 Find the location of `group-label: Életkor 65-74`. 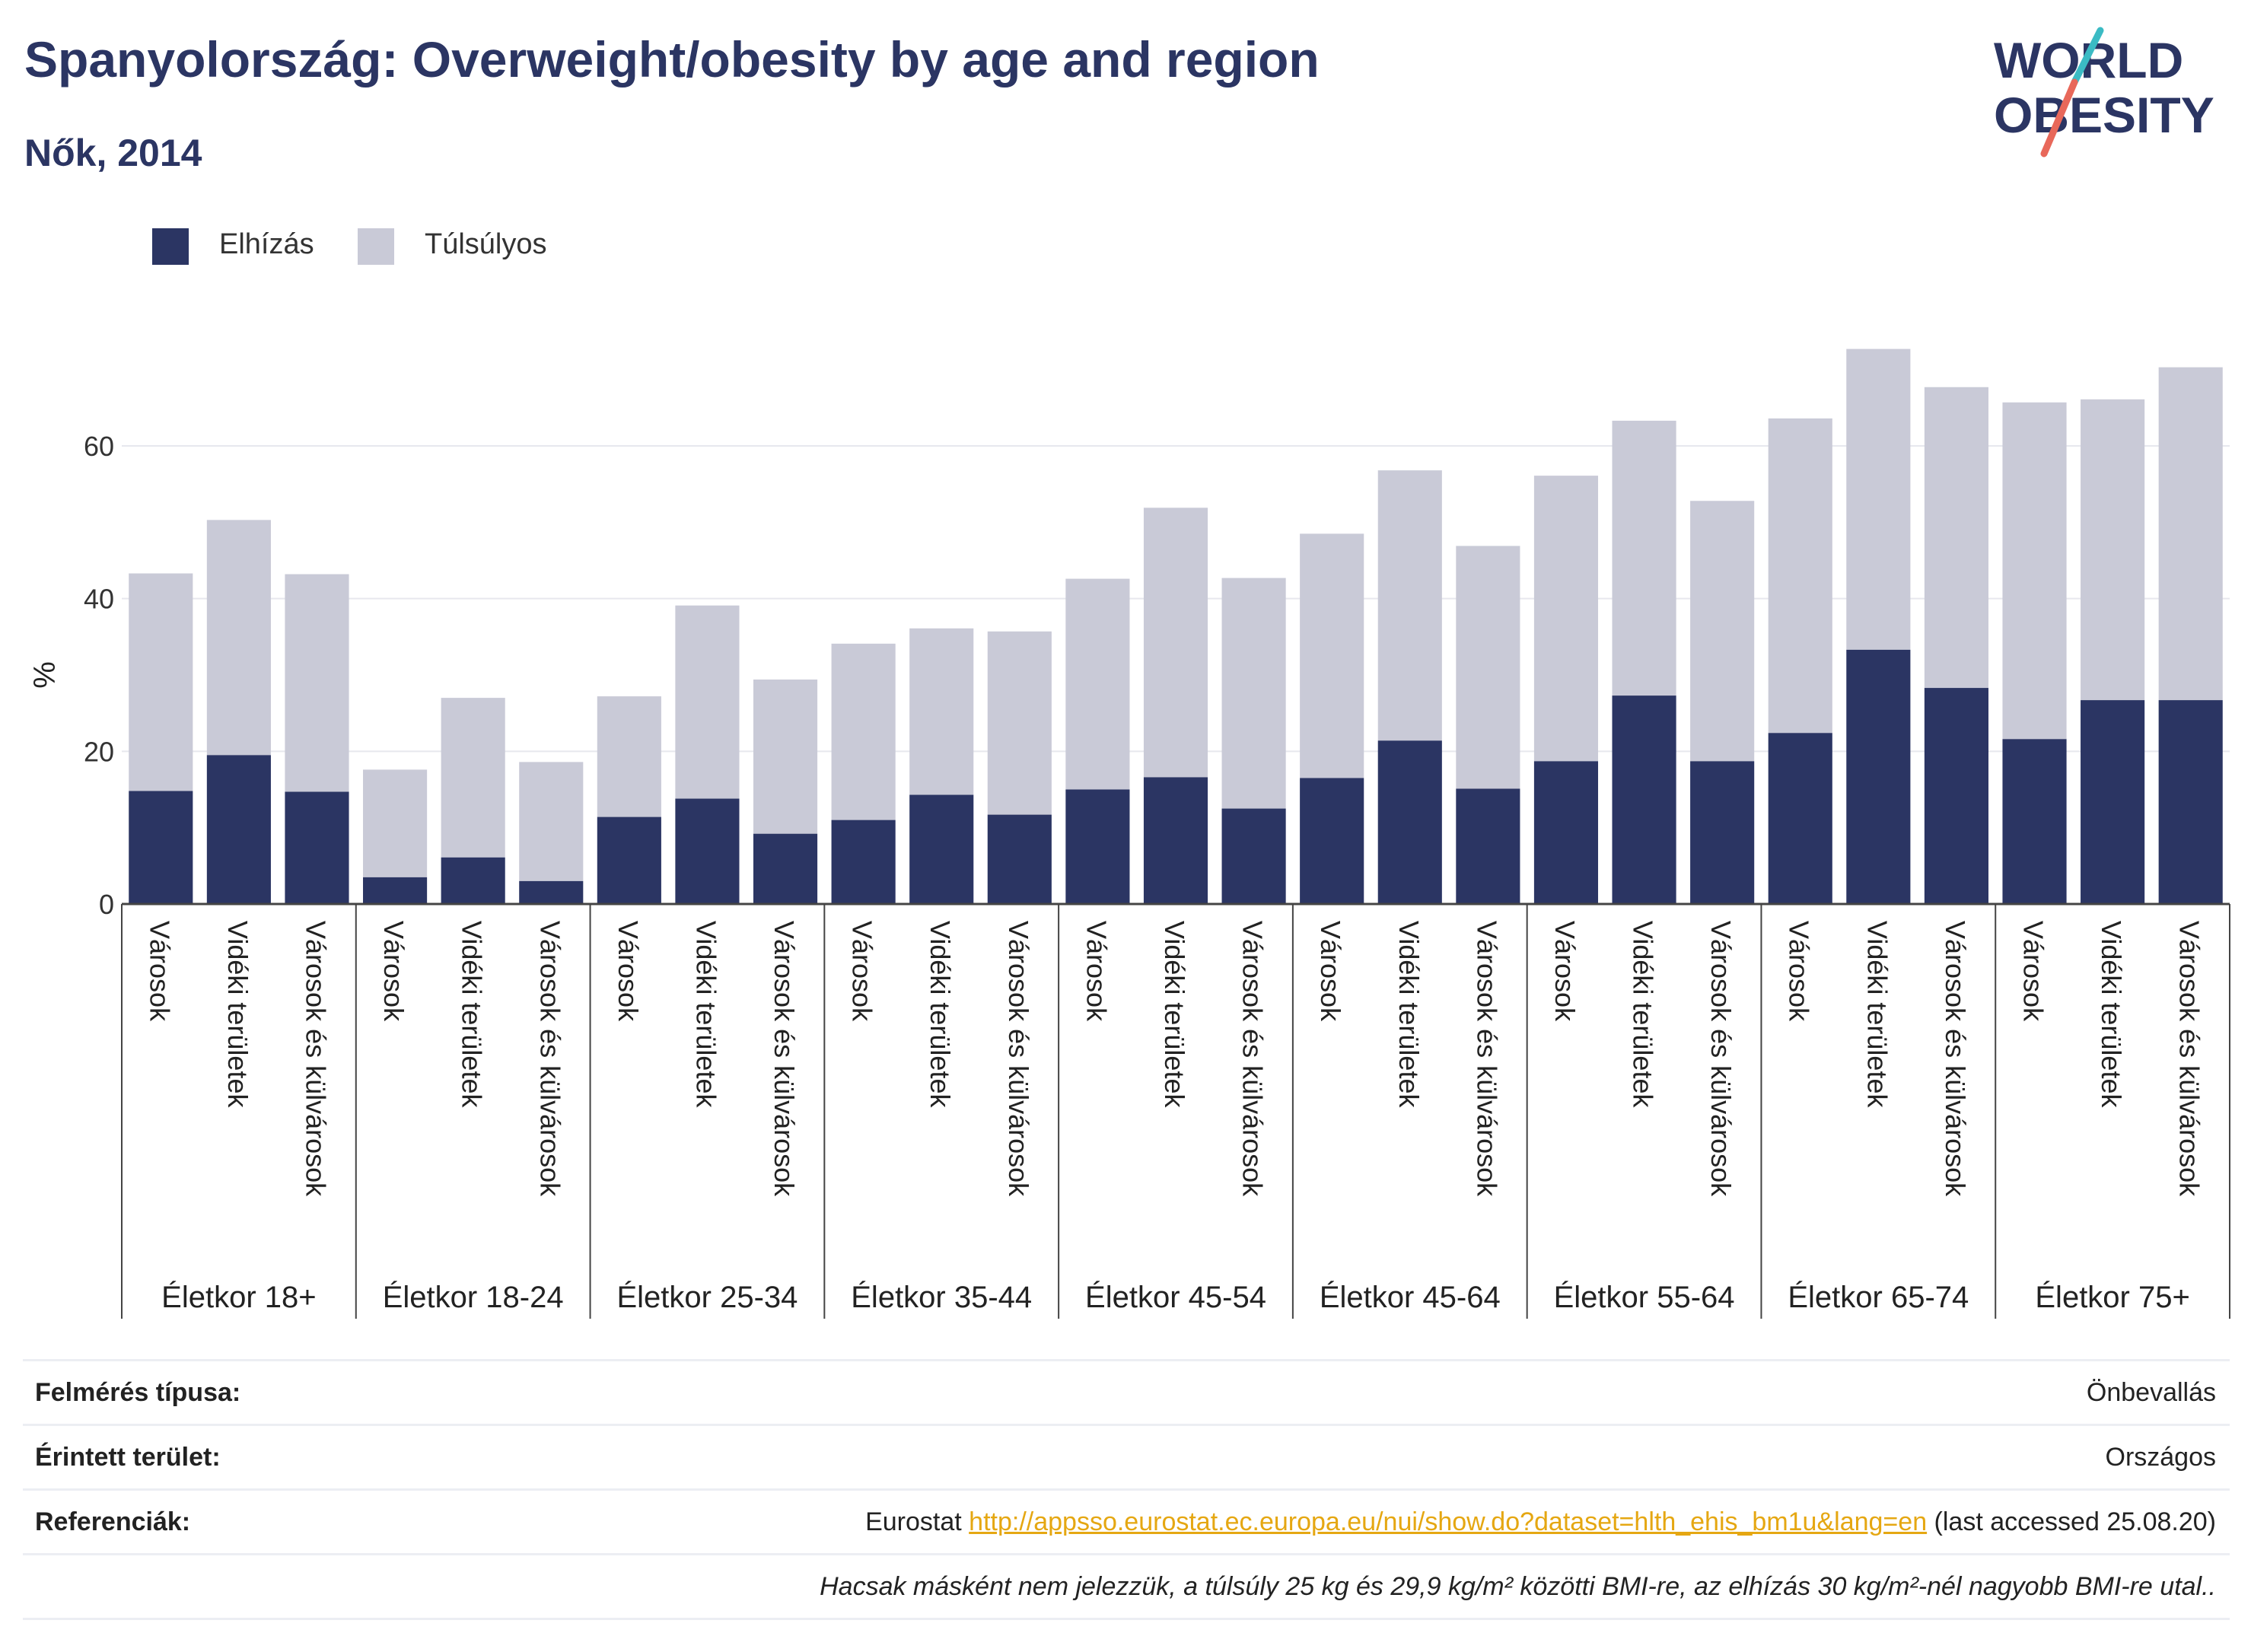

group-label: Életkor 65-74 is located at coordinates (1878, 1297).